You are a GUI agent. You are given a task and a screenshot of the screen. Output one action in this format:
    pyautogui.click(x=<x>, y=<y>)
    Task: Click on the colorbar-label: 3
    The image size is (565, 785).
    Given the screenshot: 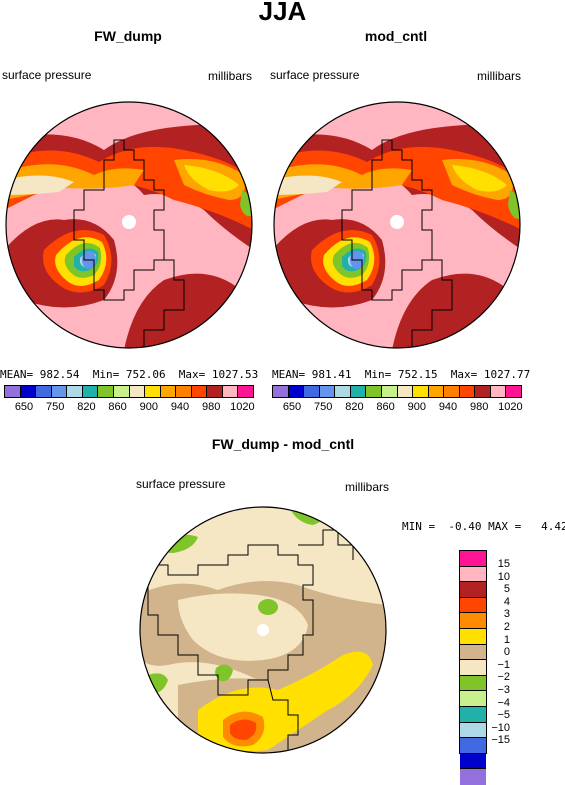 What is the action you would take?
    pyautogui.click(x=506, y=614)
    